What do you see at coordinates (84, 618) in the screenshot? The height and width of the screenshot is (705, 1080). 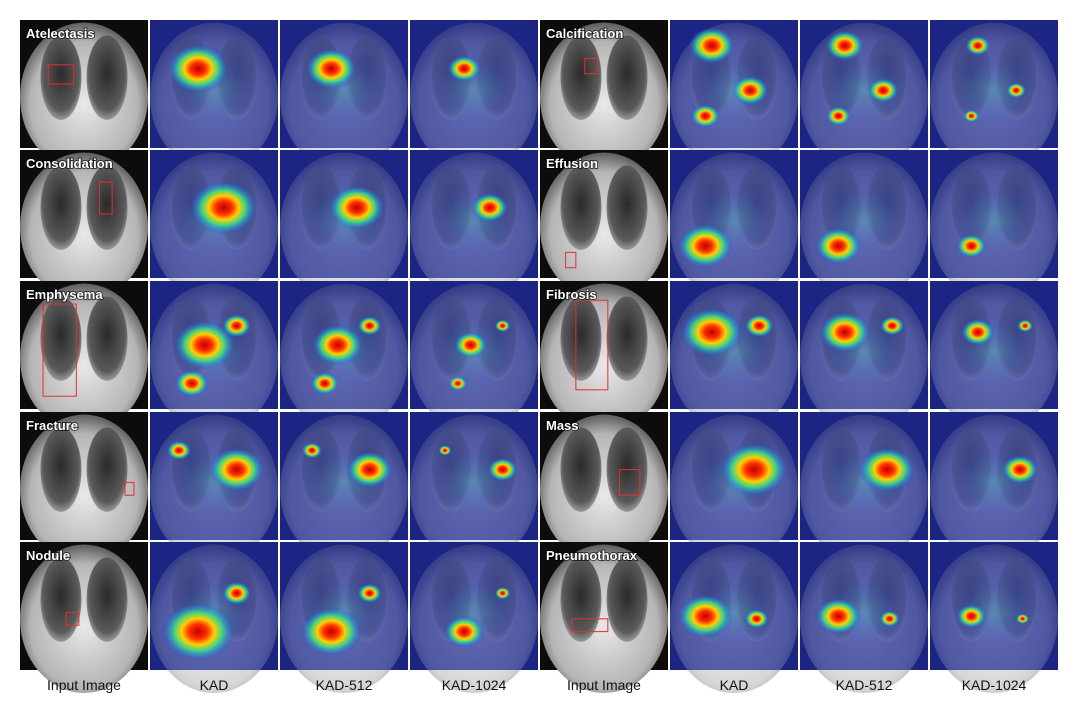 I see `input-image: Nodule` at bounding box center [84, 618].